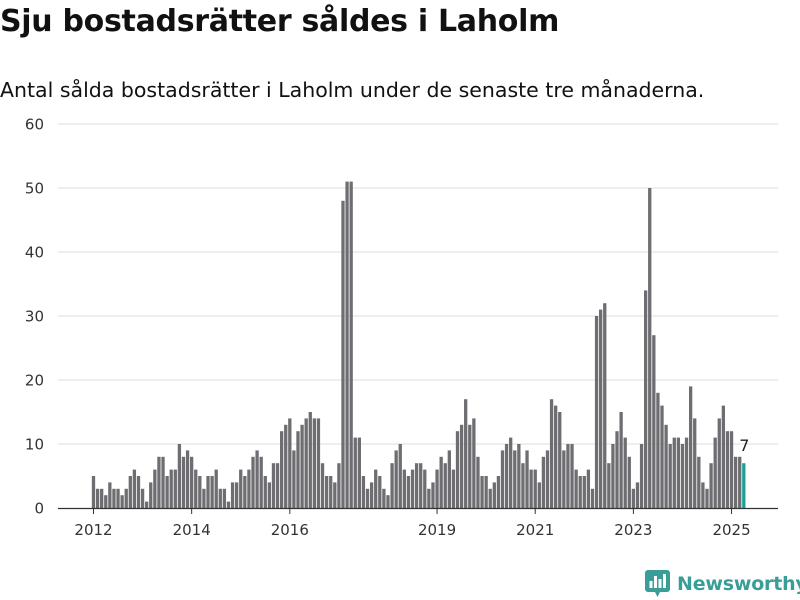 This screenshot has width=800, height=600. I want to click on y-tick-label: 60, so click(34, 125).